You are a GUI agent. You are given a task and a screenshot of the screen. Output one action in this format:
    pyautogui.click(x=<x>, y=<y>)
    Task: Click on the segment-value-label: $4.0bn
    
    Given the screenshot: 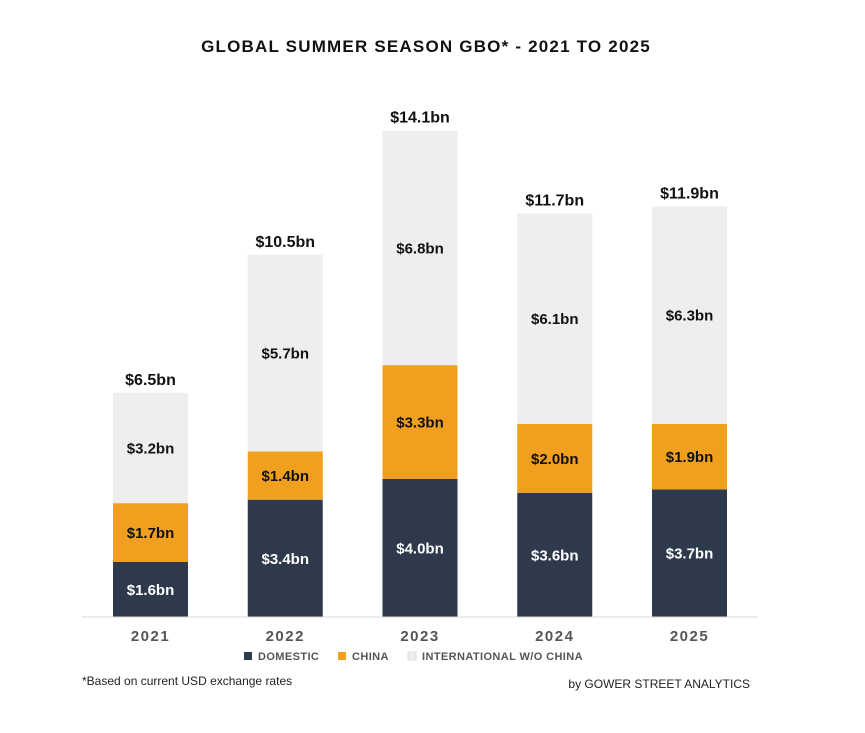 What is the action you would take?
    pyautogui.click(x=420, y=549)
    